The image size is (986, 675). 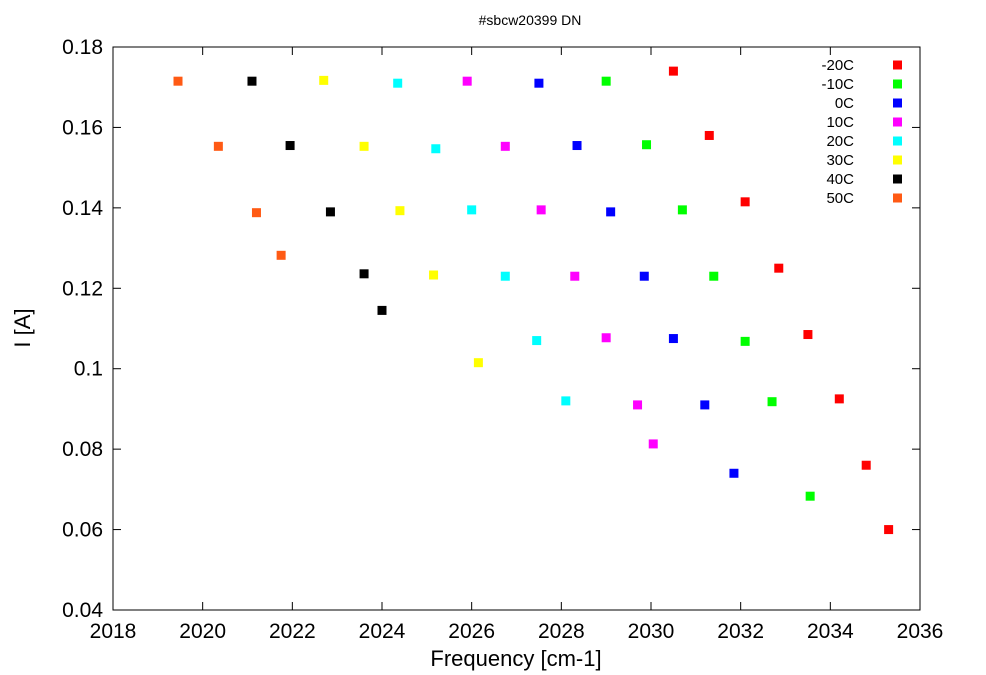 I want to click on series--10C, so click(x=708, y=288).